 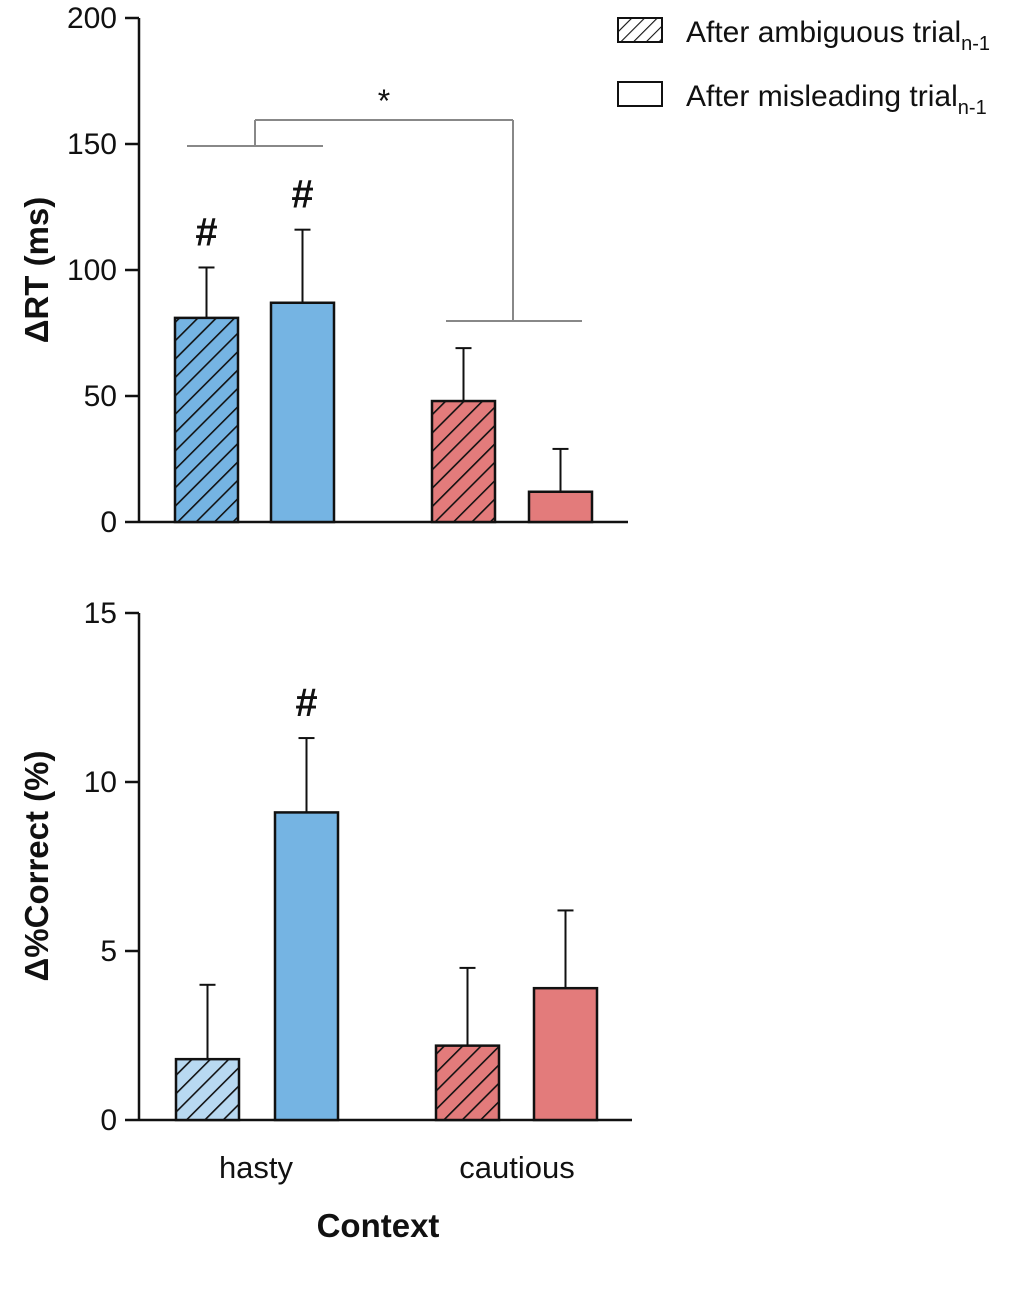 What do you see at coordinates (108, 1120) in the screenshot?
I see `correct-y-tick-label-0: 0` at bounding box center [108, 1120].